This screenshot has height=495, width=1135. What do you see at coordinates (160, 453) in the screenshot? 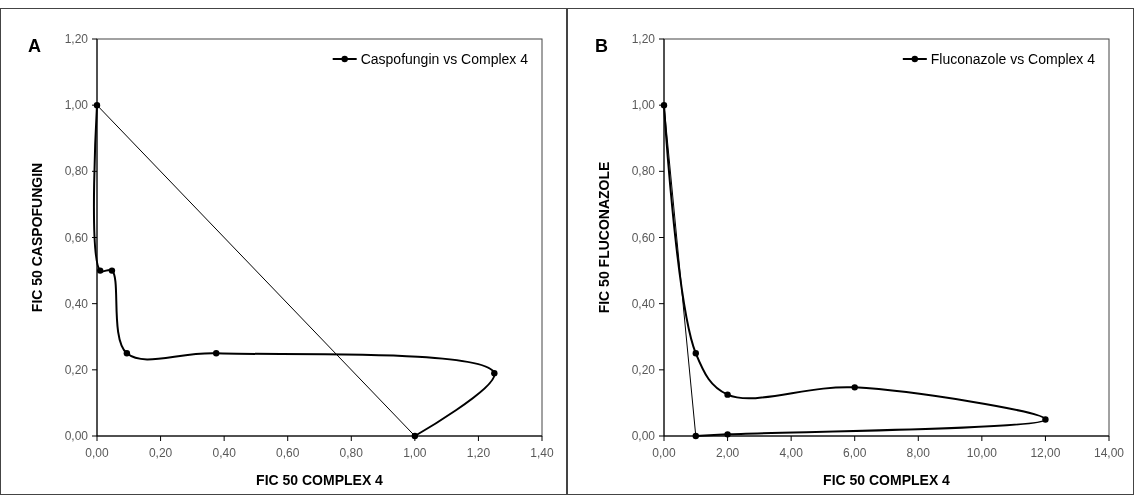
I see `x-tick-label: 0,20` at bounding box center [160, 453].